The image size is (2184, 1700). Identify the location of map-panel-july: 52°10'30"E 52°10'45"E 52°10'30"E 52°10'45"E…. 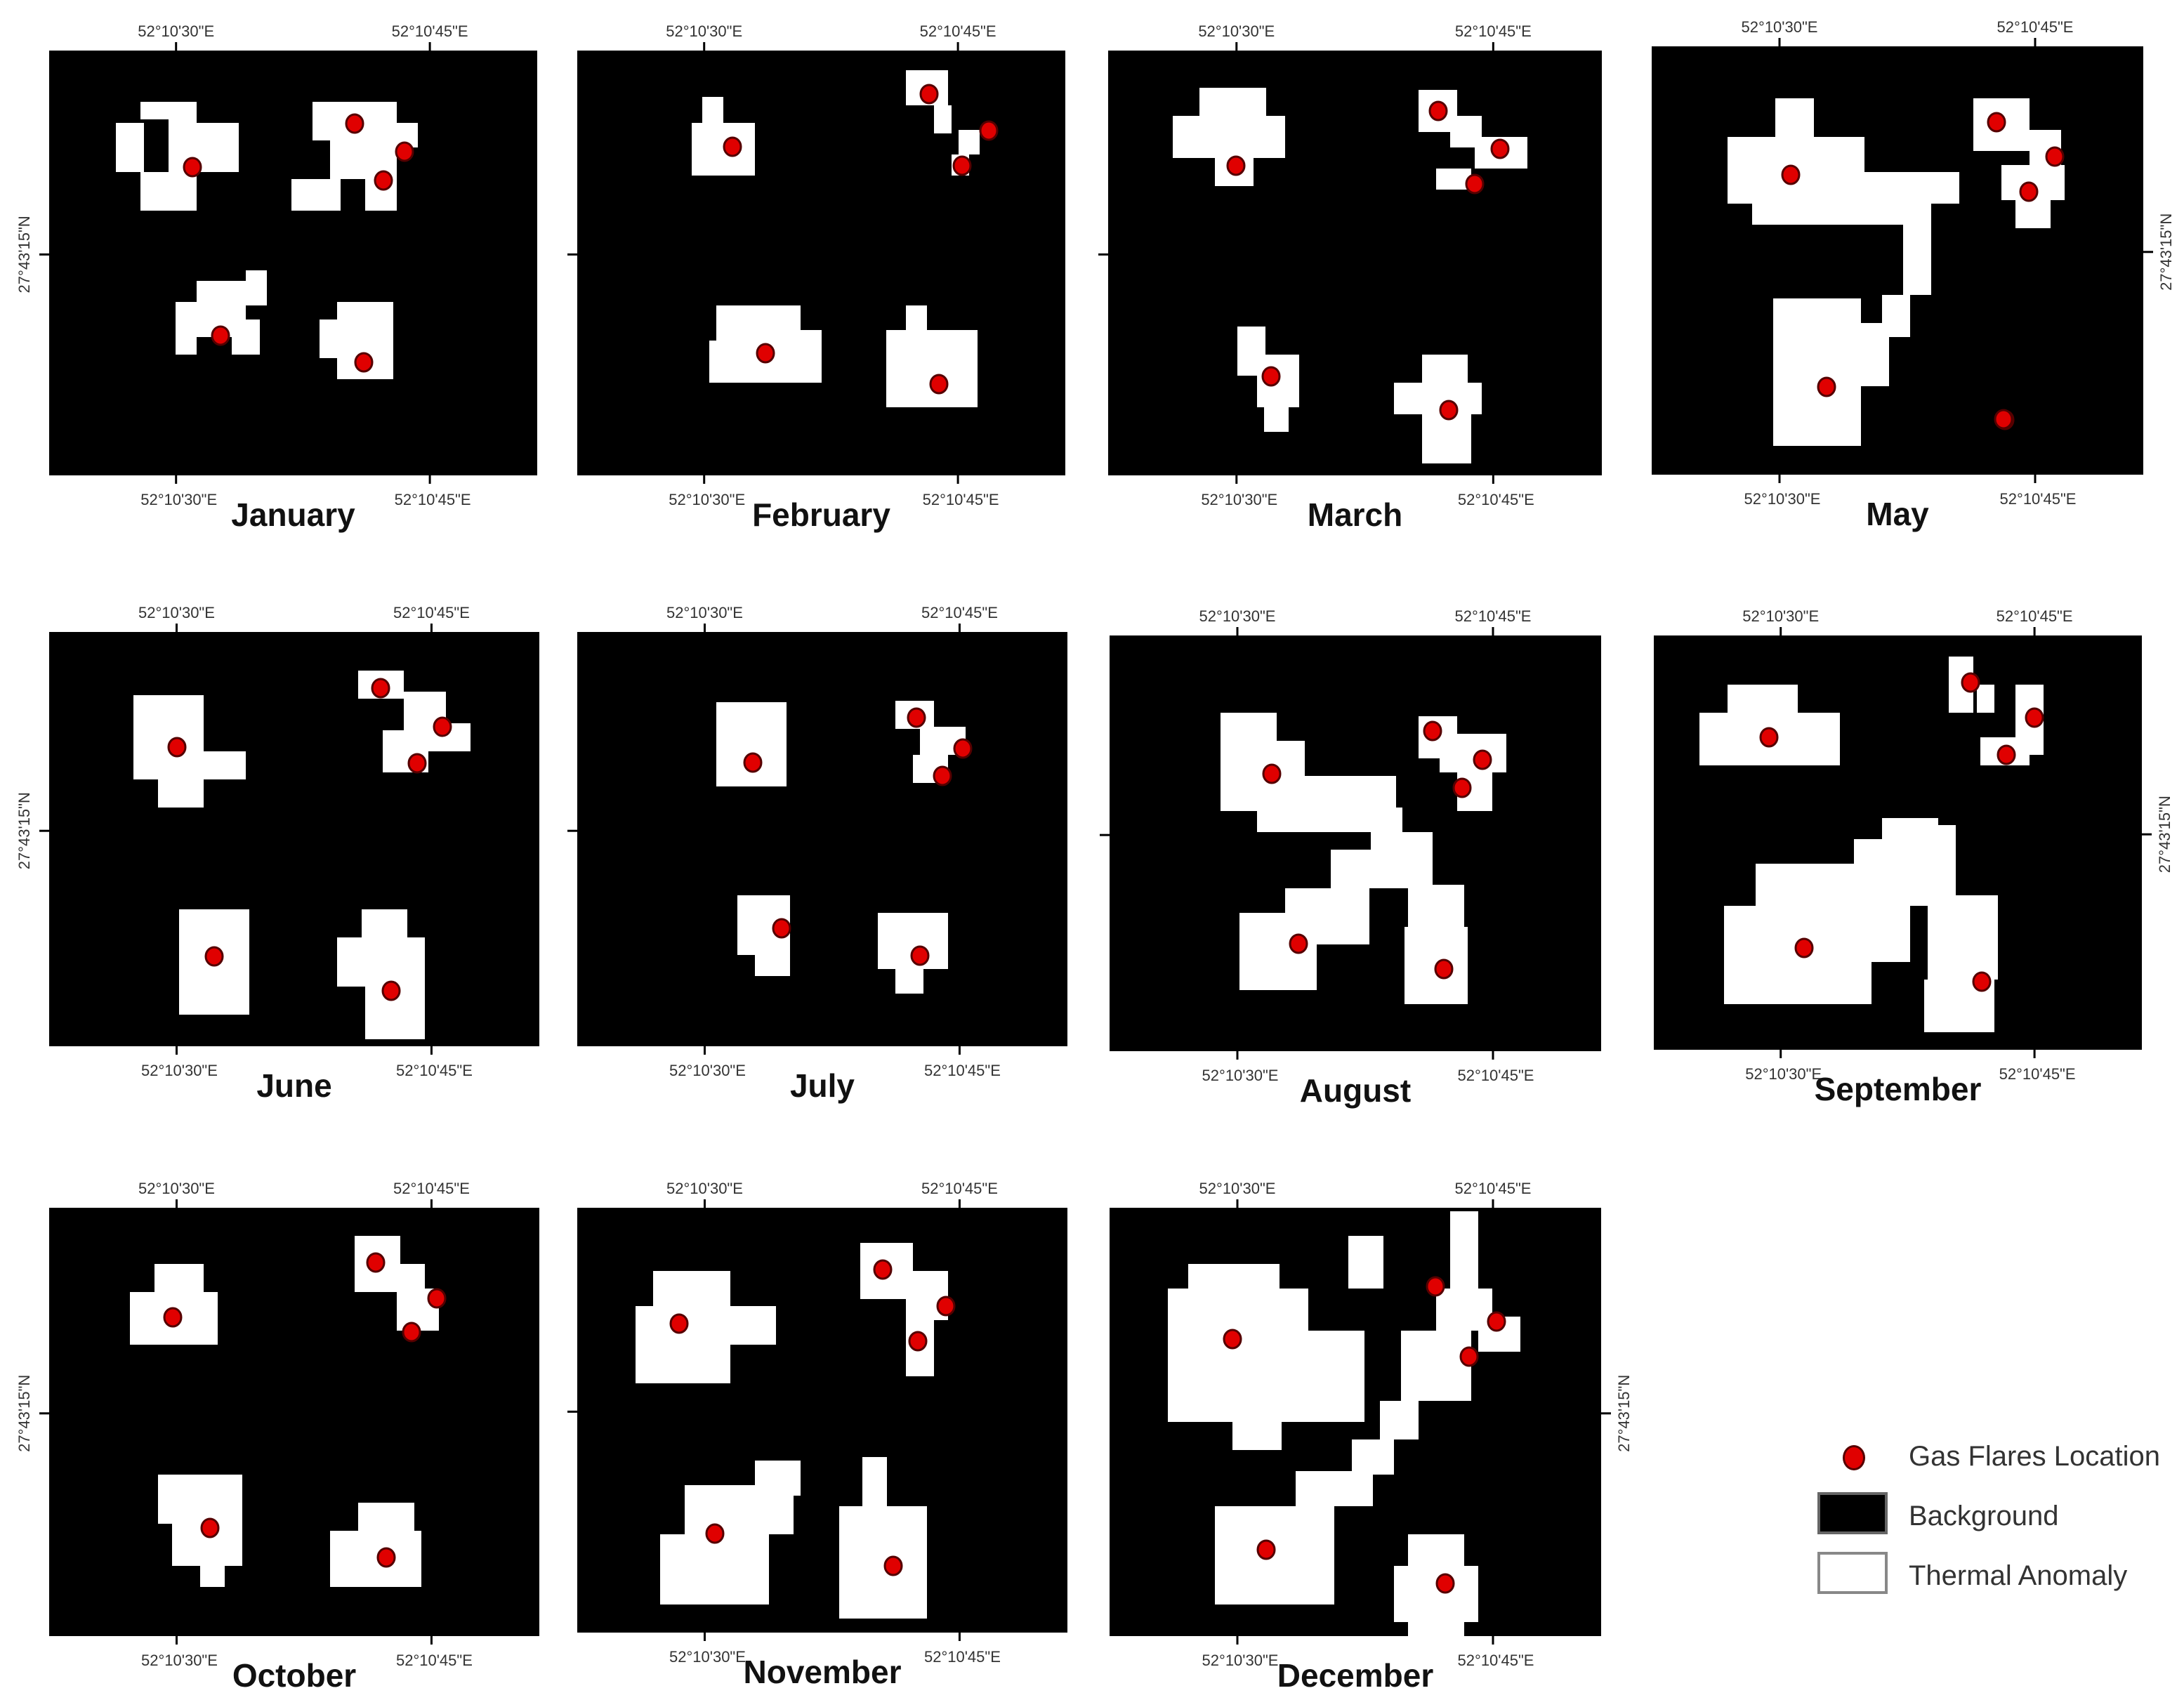
(817, 854).